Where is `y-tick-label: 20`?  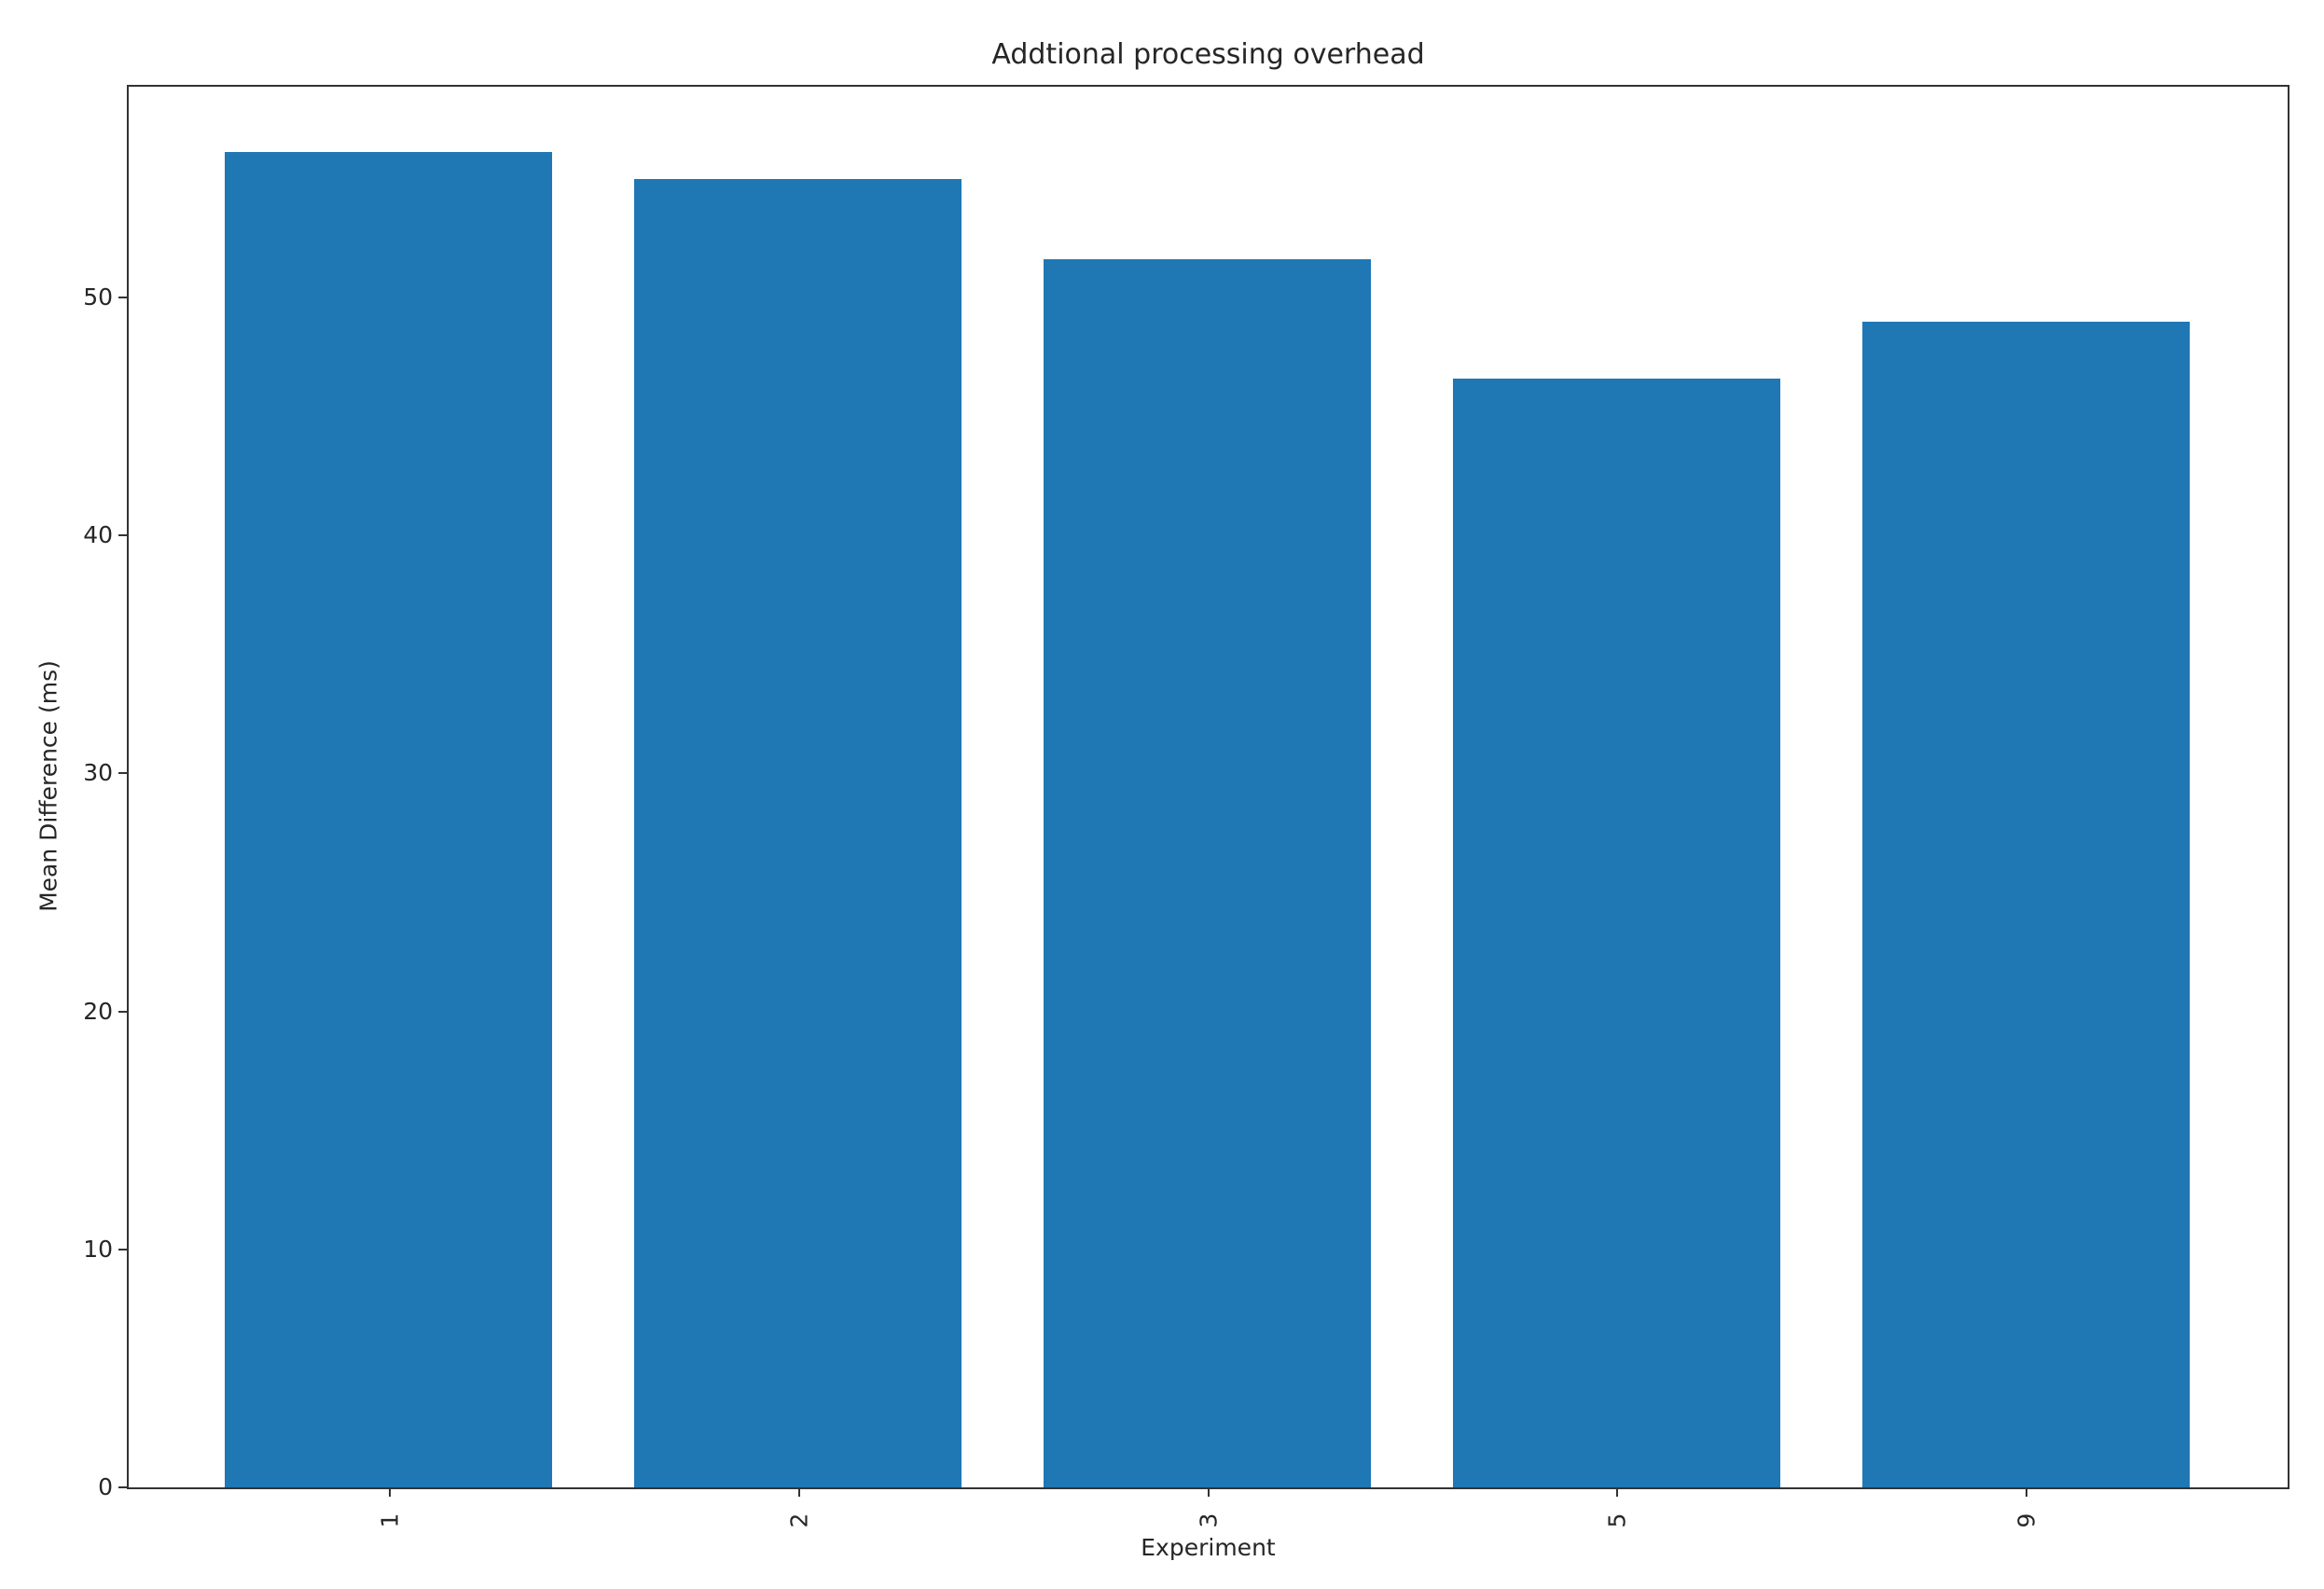 y-tick-label: 20 is located at coordinates (98, 1011).